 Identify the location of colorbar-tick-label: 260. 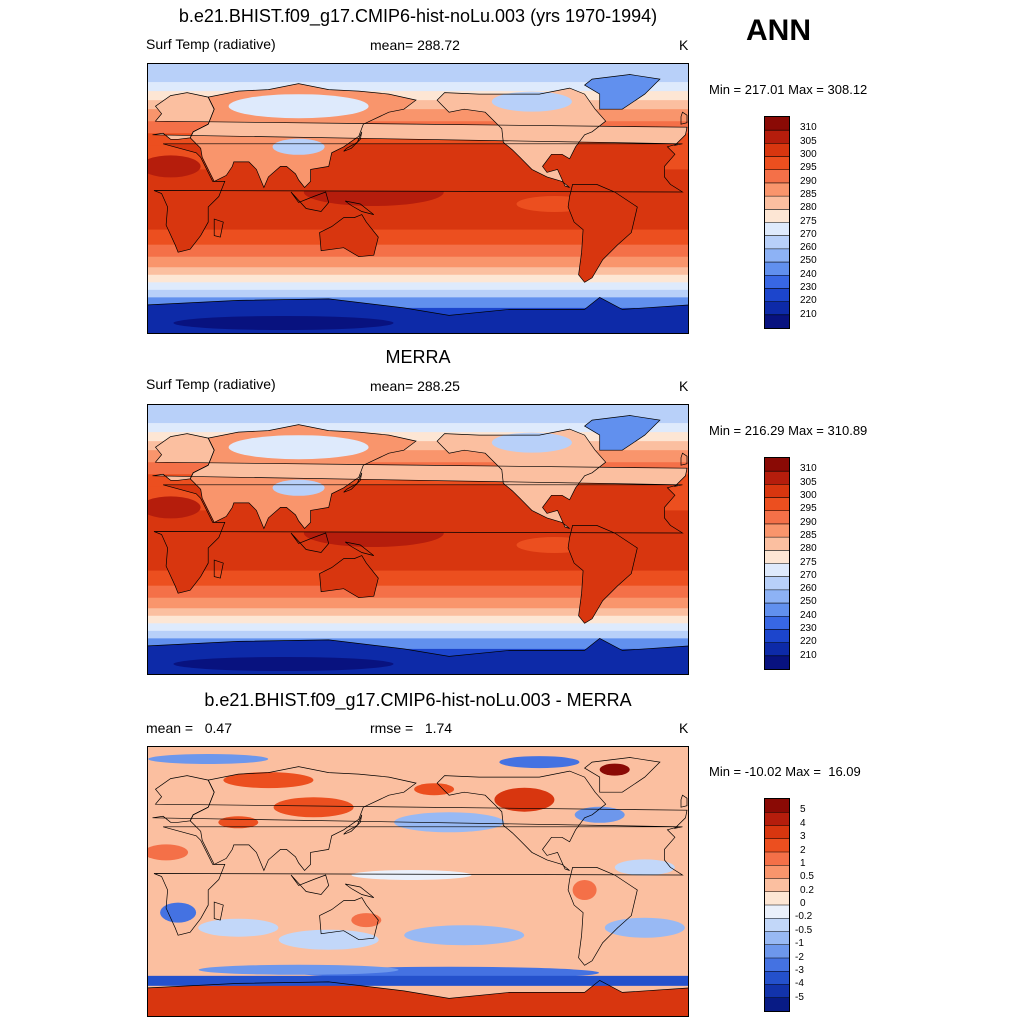
(808, 248).